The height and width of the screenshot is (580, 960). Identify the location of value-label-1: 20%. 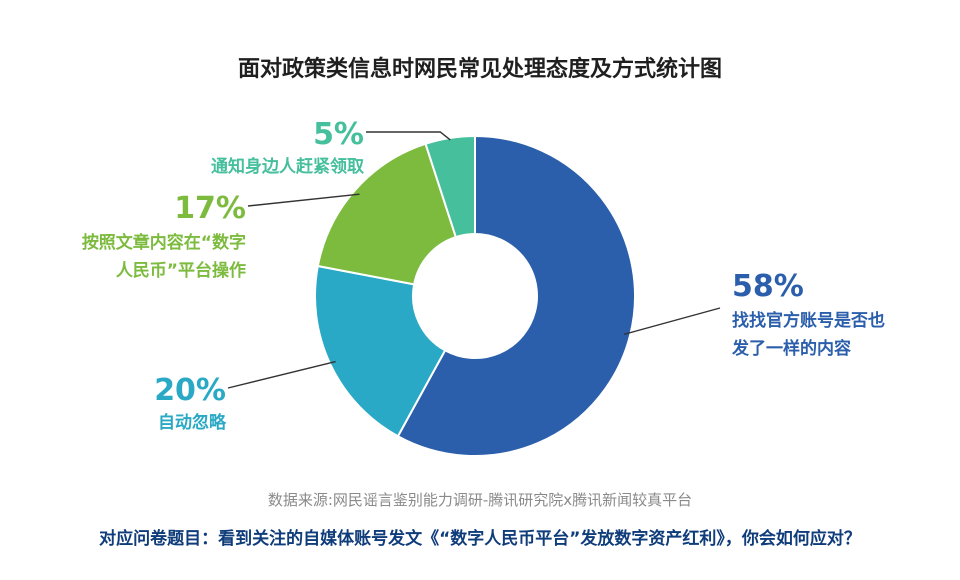
(190, 390).